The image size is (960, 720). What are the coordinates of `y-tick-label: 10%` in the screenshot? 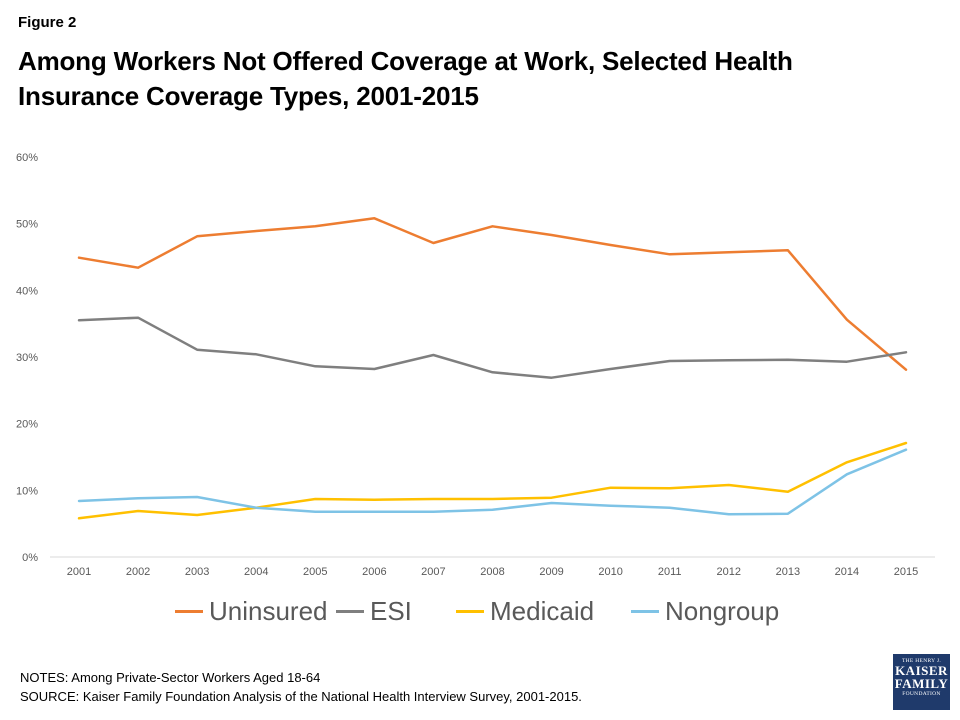 It's located at (27, 491).